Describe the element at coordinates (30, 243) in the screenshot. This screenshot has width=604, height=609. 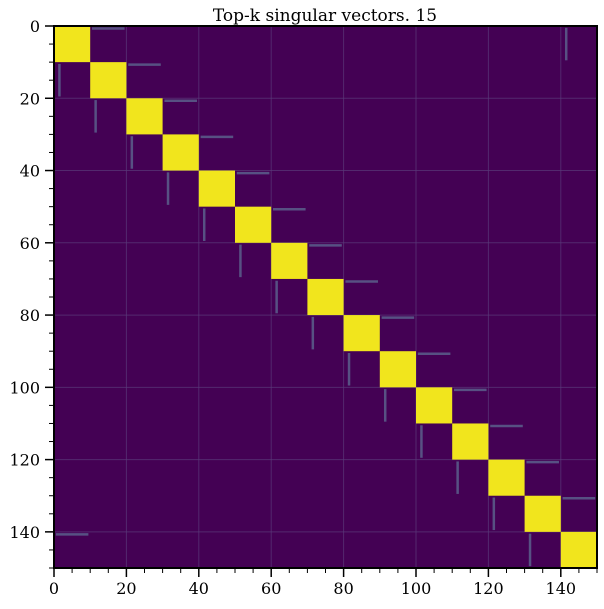
I see `y-tick-label: 60` at that location.